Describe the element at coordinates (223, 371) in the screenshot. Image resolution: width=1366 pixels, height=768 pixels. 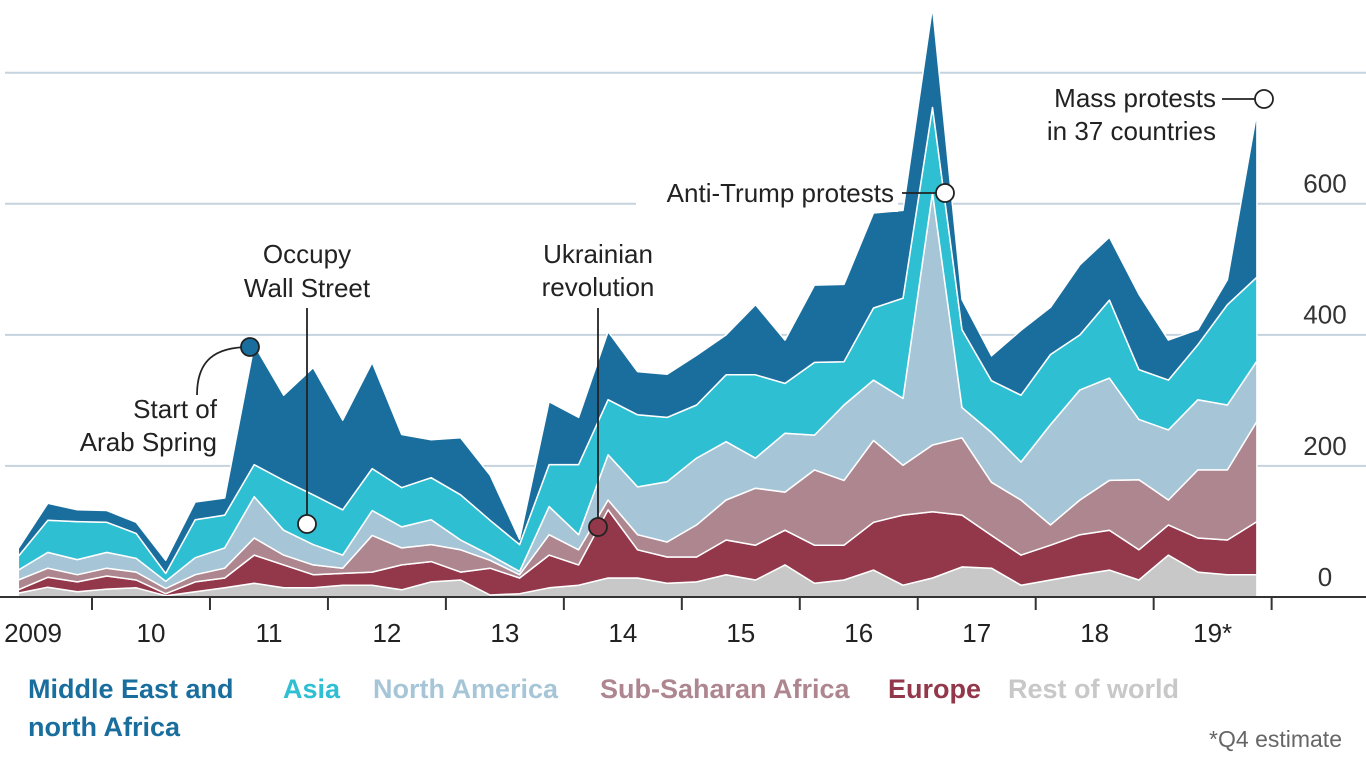
I see `leader` at that location.